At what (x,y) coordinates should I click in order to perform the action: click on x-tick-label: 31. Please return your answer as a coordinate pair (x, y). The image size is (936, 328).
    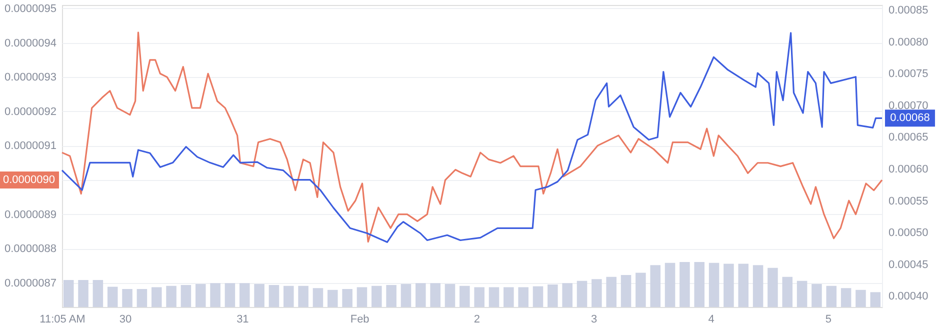
    Looking at the image, I should click on (242, 320).